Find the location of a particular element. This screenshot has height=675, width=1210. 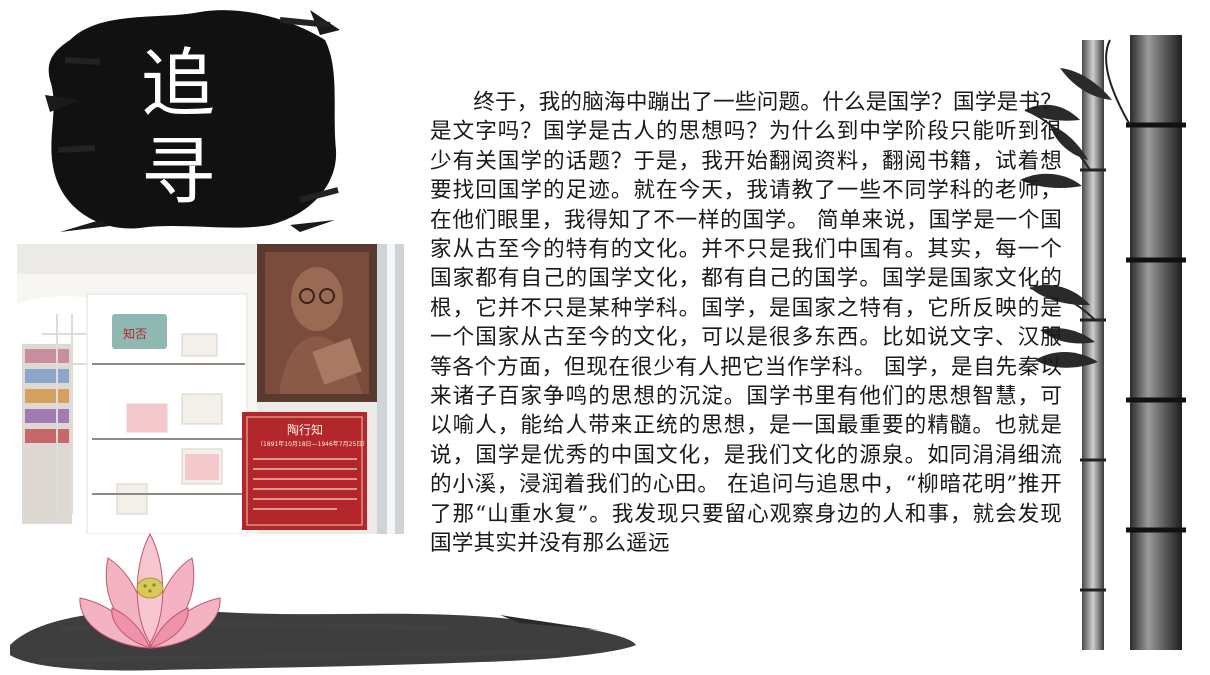

title-block: 追 寻 is located at coordinates (178, 128).